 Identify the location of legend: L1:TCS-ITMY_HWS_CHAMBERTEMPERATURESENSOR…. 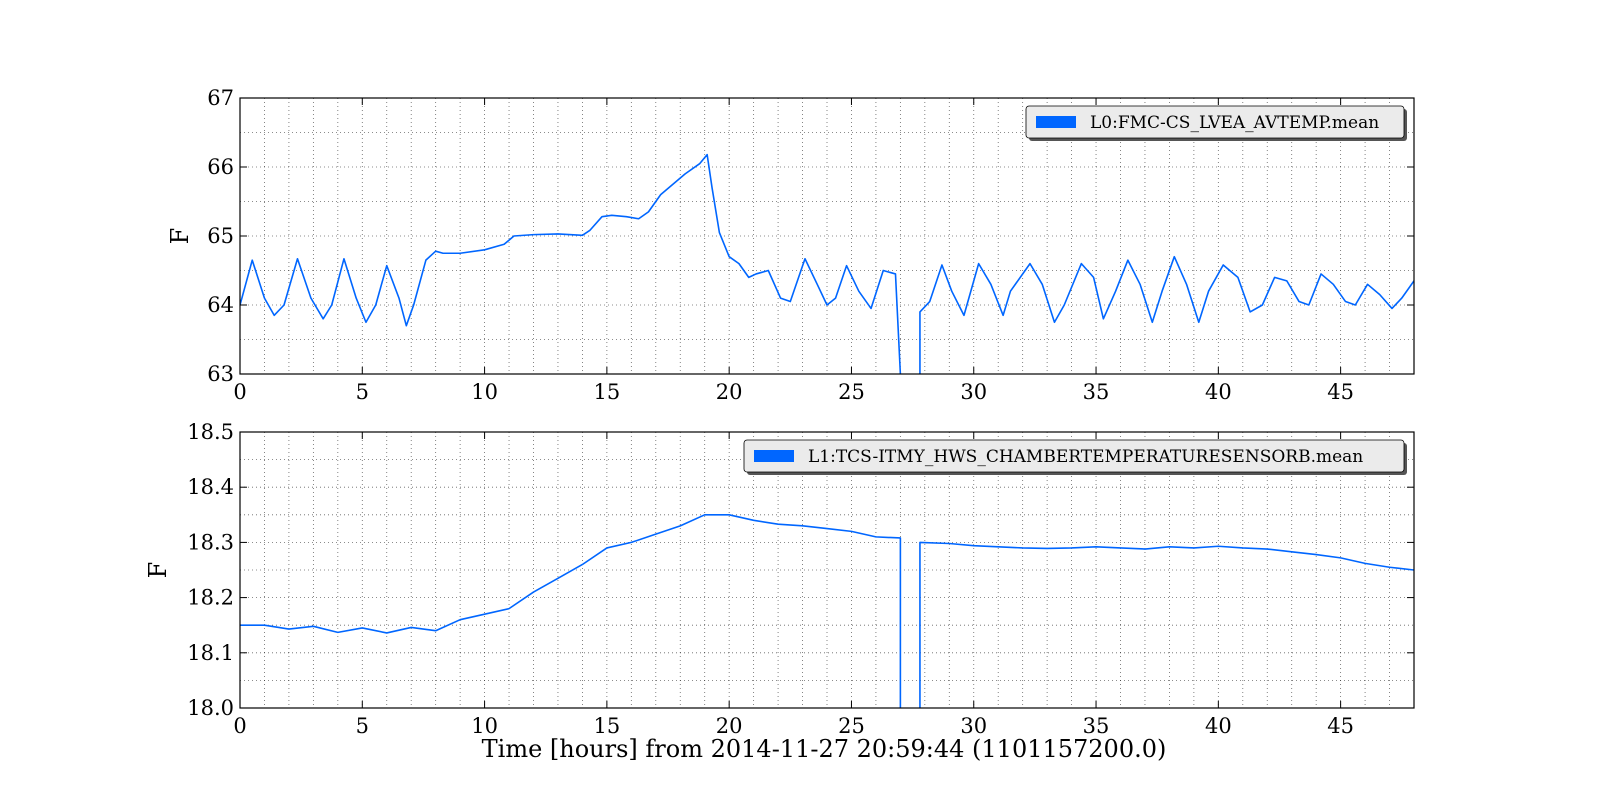
(1075, 457).